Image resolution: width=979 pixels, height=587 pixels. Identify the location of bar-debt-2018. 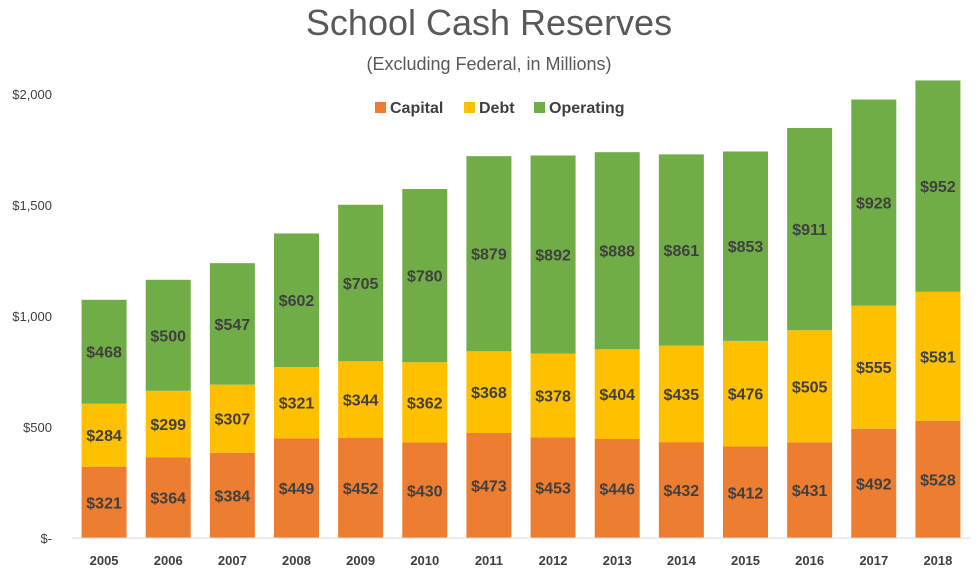
(938, 356).